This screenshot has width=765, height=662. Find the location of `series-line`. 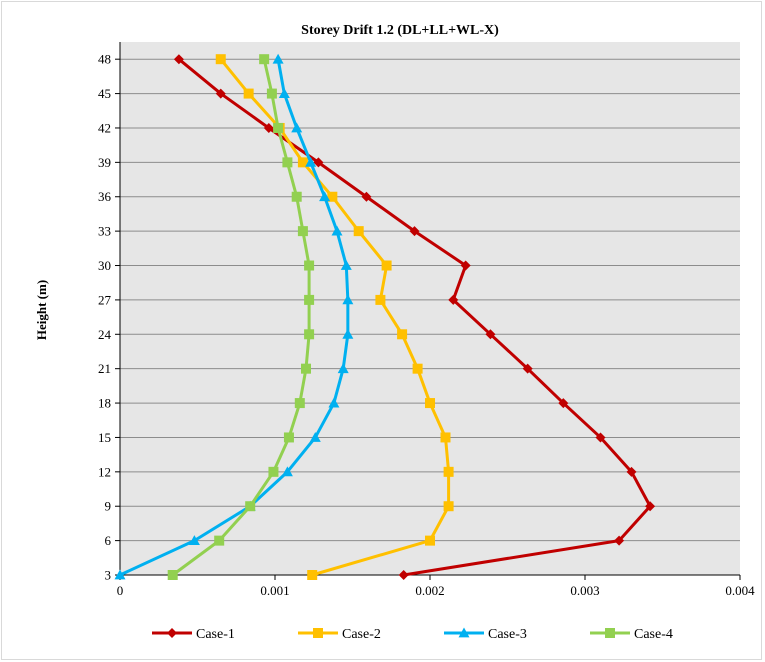

series-line is located at coordinates (241, 317).